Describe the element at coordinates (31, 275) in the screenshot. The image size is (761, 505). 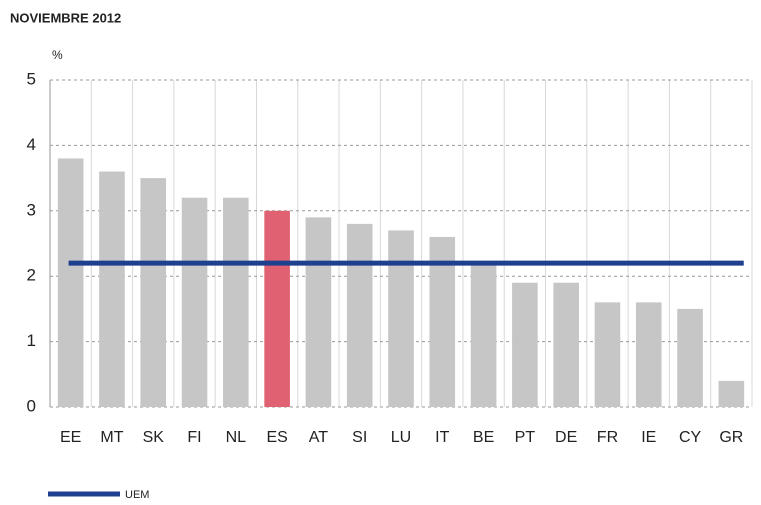
I see `y-tick-label: 2` at that location.